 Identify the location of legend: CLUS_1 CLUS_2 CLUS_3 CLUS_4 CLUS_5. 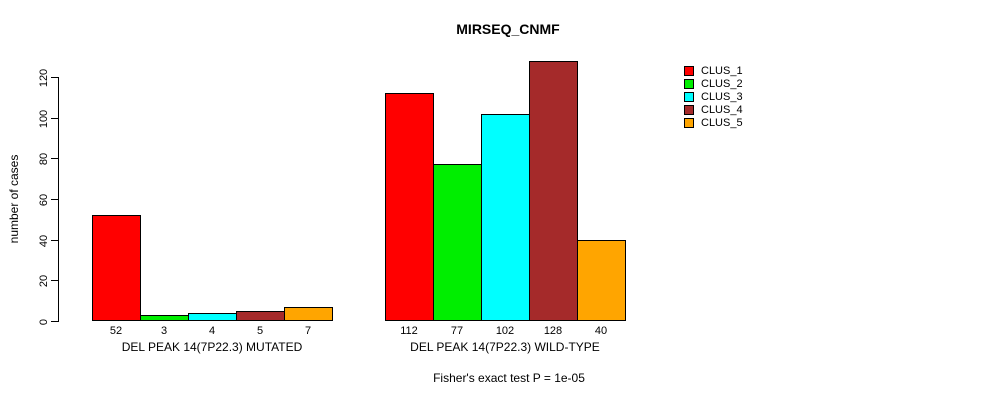
(713, 96).